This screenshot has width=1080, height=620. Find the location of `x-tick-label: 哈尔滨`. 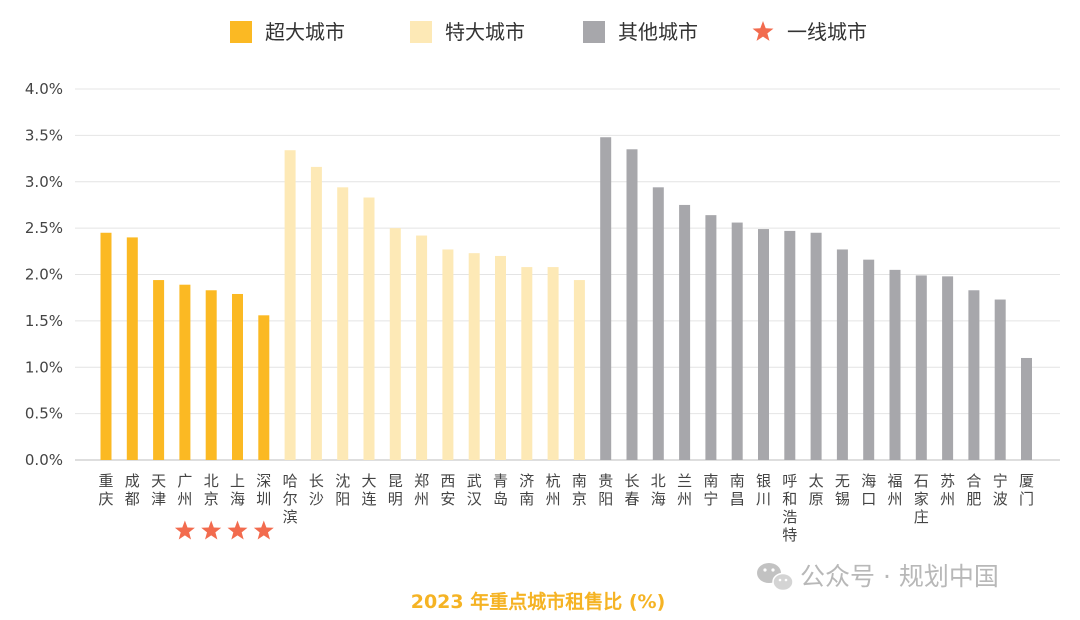

x-tick-label: 哈尔滨 is located at coordinates (290, 499).